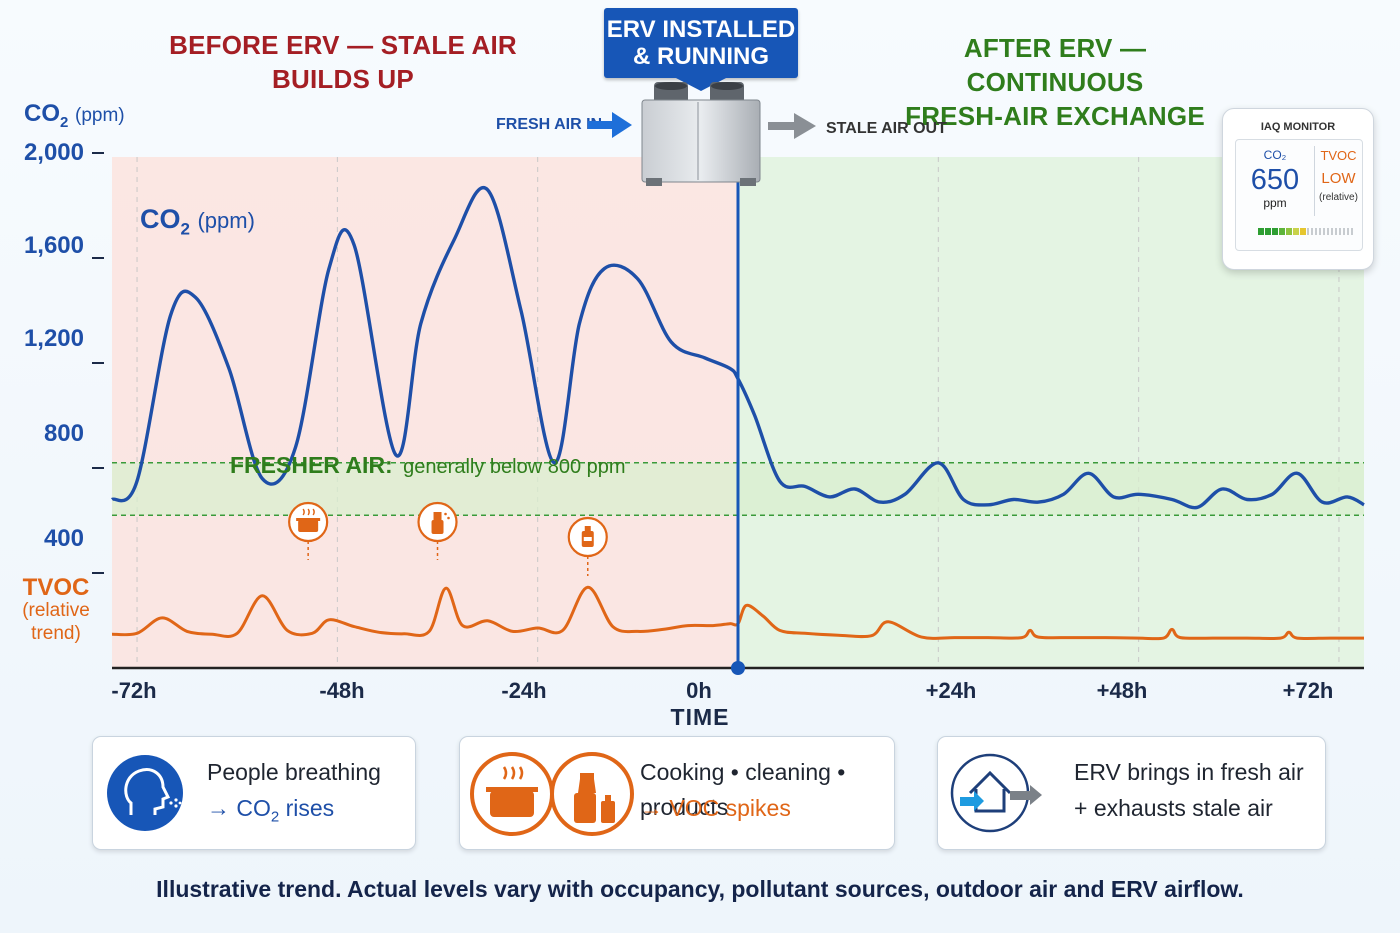 Image resolution: width=1400 pixels, height=933 pixels. I want to click on y-tick-label: 400, so click(63, 538).